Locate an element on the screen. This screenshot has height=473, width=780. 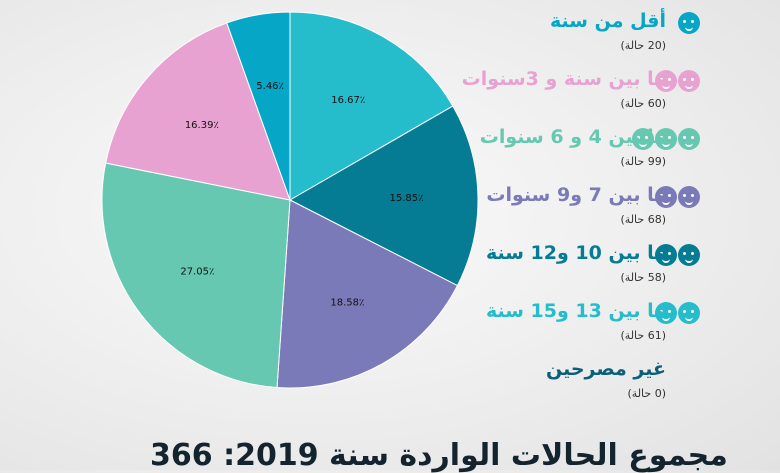
legend-item-13-15: ما بين 13 و15 سنة (61 حالة) is located at coordinates (546, 327).